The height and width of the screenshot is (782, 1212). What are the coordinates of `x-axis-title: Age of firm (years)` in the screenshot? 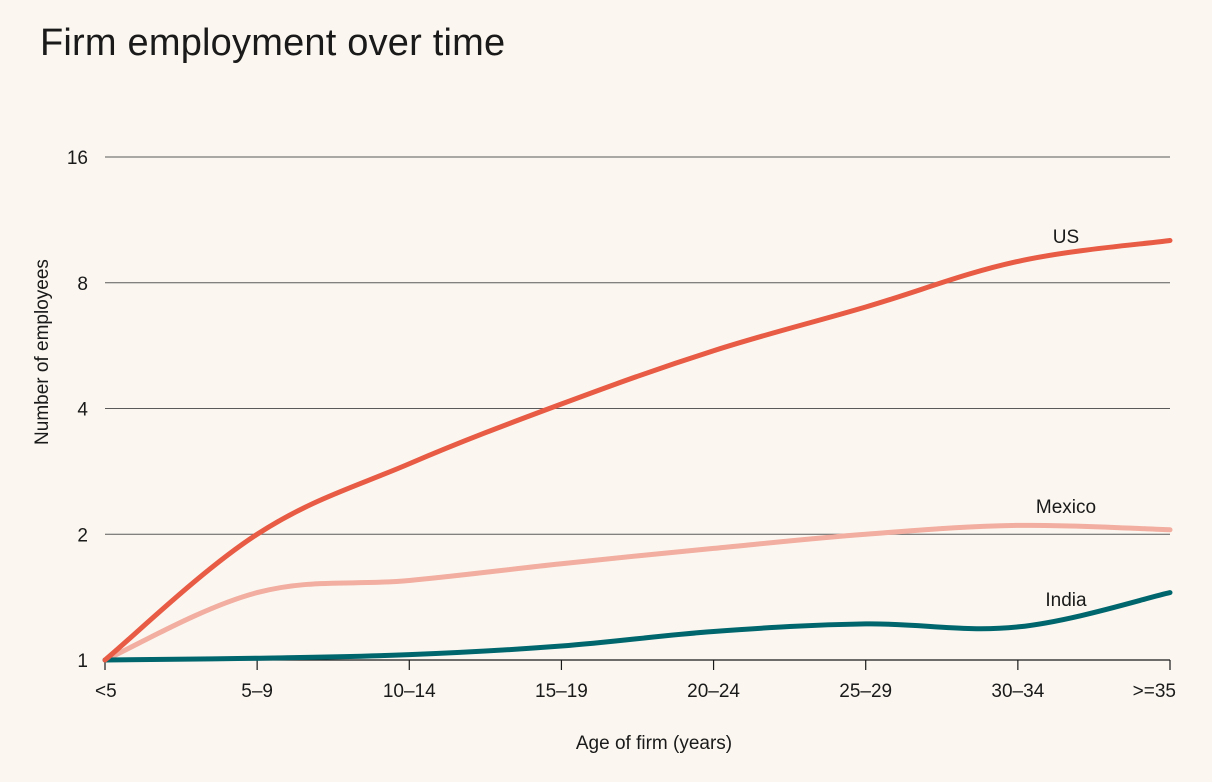 It's located at (654, 743).